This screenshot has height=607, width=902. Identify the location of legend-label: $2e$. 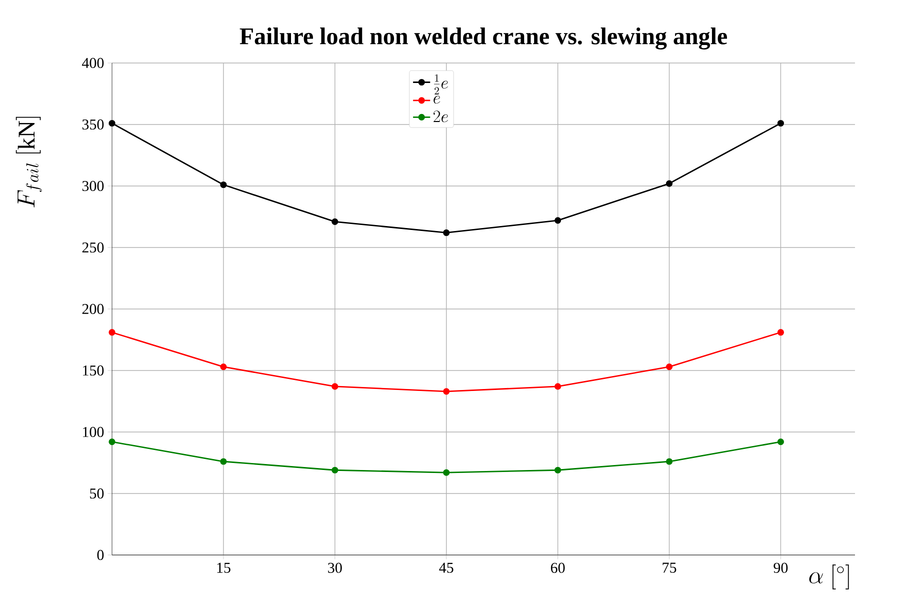
(441, 116).